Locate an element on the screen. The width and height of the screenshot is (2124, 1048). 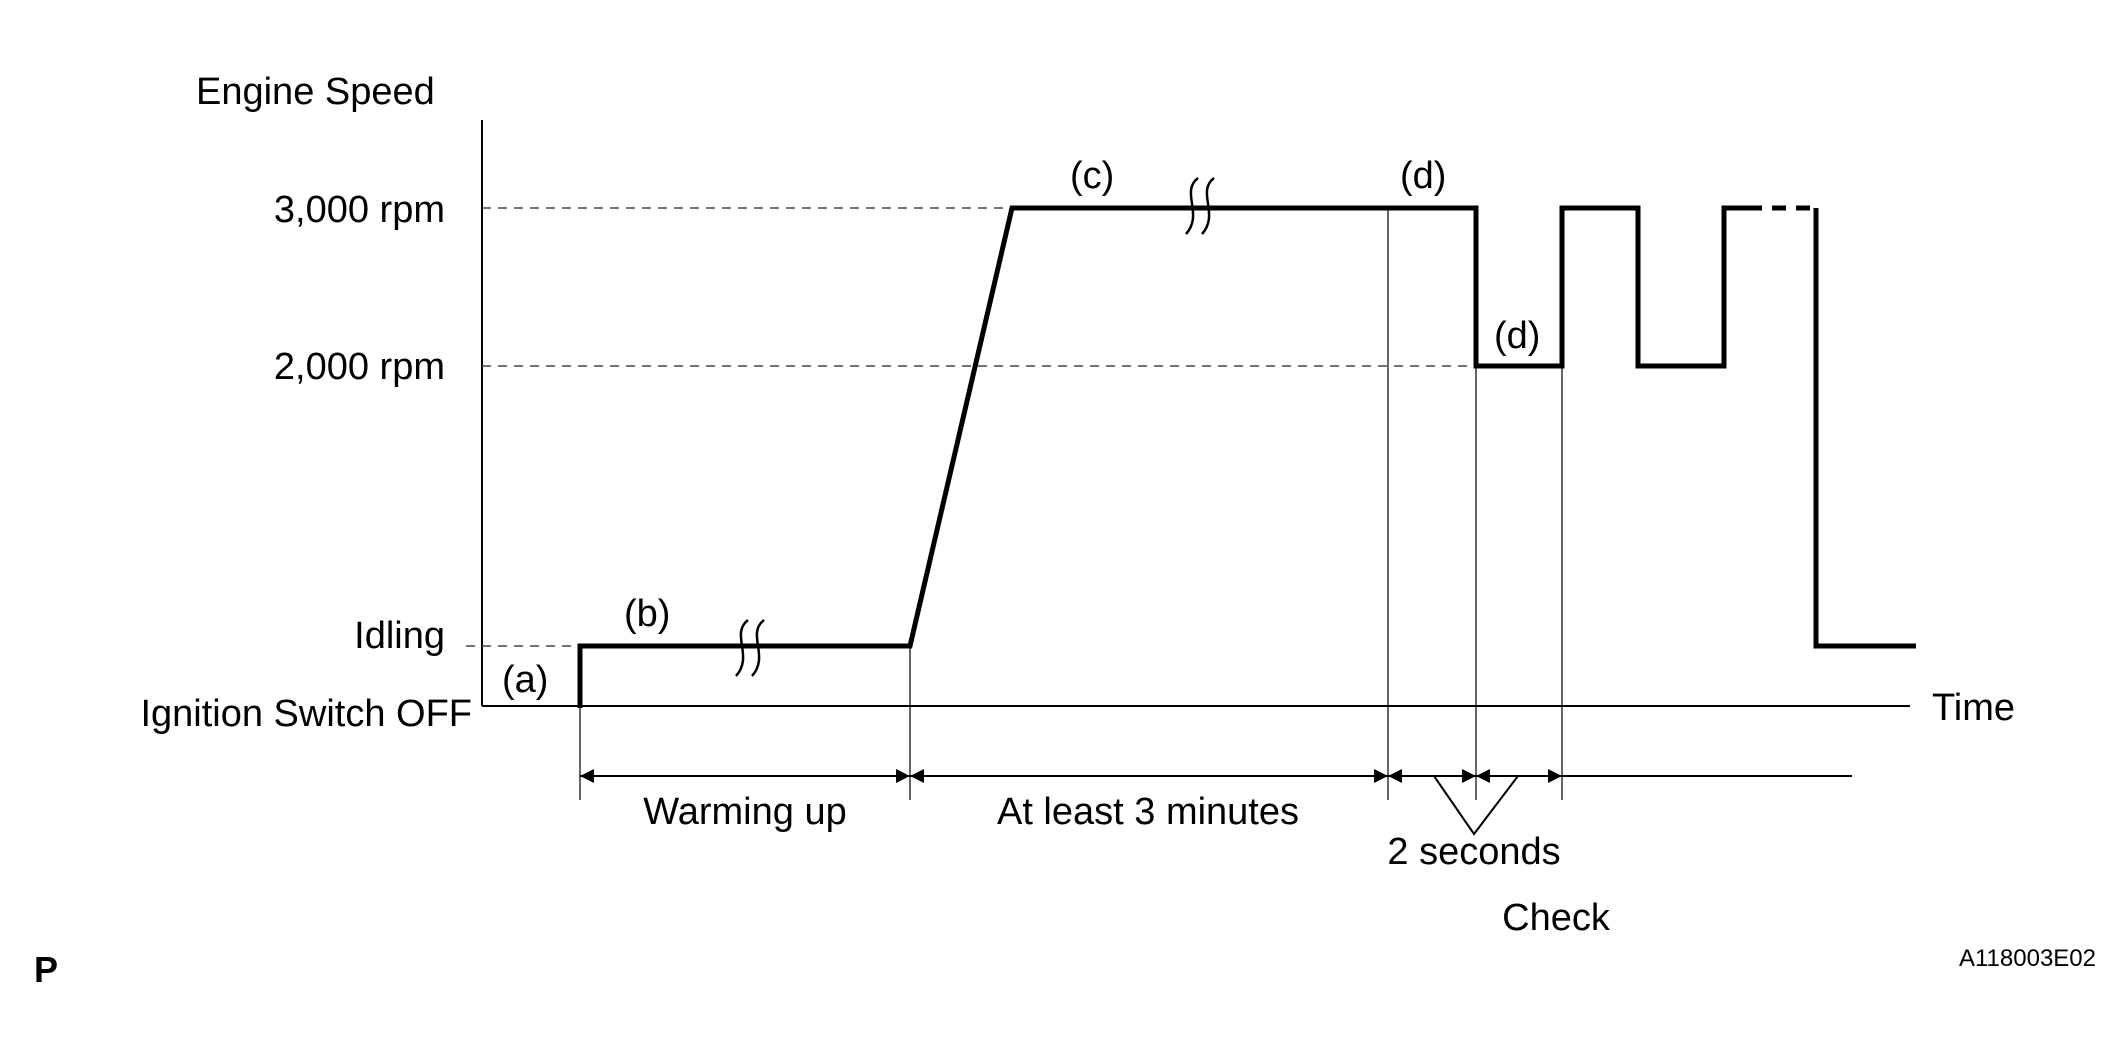
speed-trace-end is located at coordinates (1864, 428).